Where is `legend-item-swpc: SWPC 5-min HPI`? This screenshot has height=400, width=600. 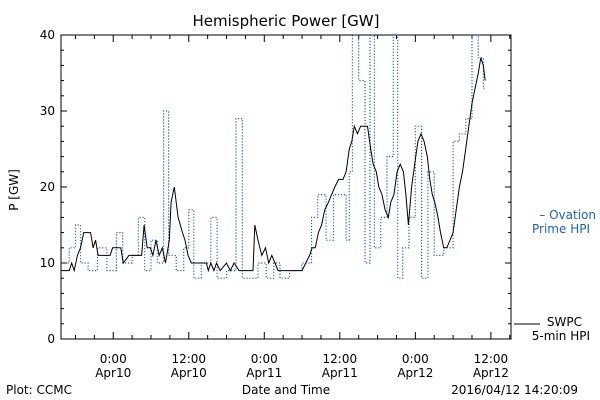
legend-item-swpc: SWPC 5-min HPI is located at coordinates (552, 329).